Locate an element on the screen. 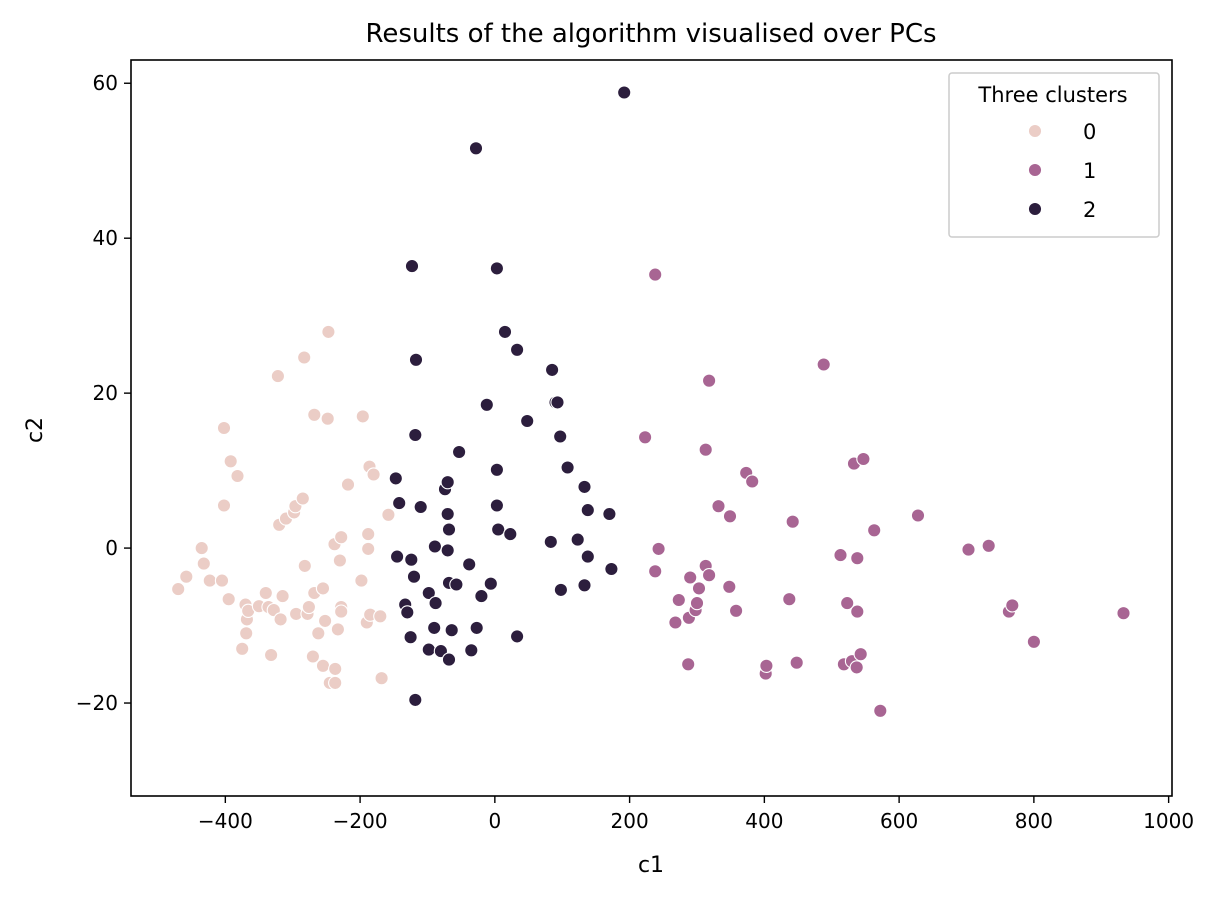 This screenshot has width=1223, height=898. y-tick-label: 40 is located at coordinates (105, 238).